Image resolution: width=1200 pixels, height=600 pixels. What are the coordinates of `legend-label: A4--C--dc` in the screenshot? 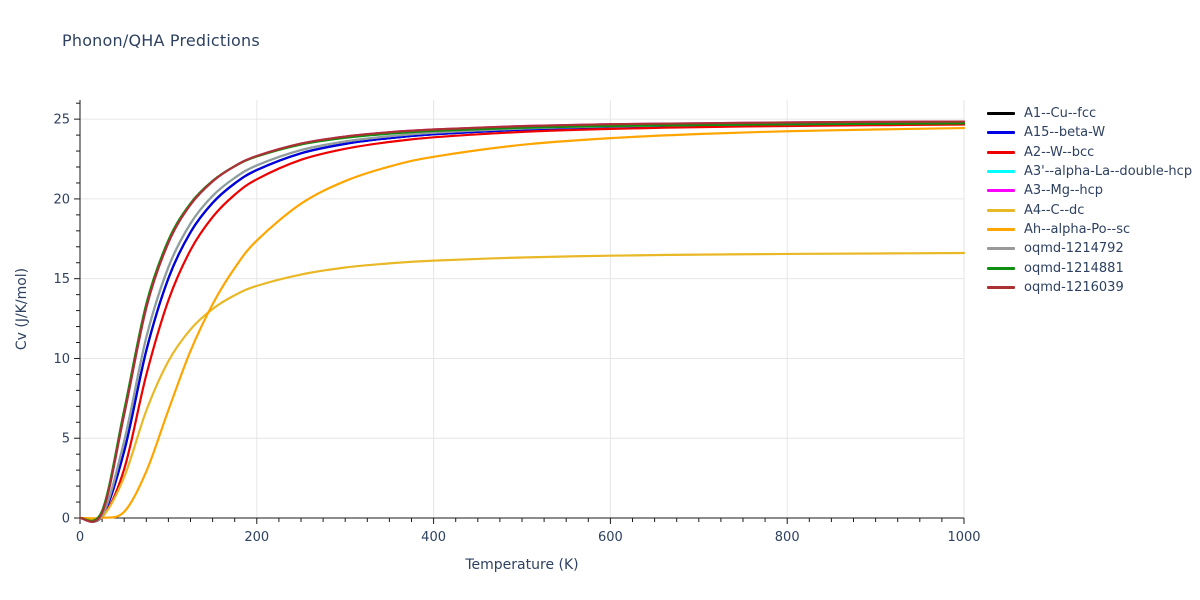 It's located at (1054, 210).